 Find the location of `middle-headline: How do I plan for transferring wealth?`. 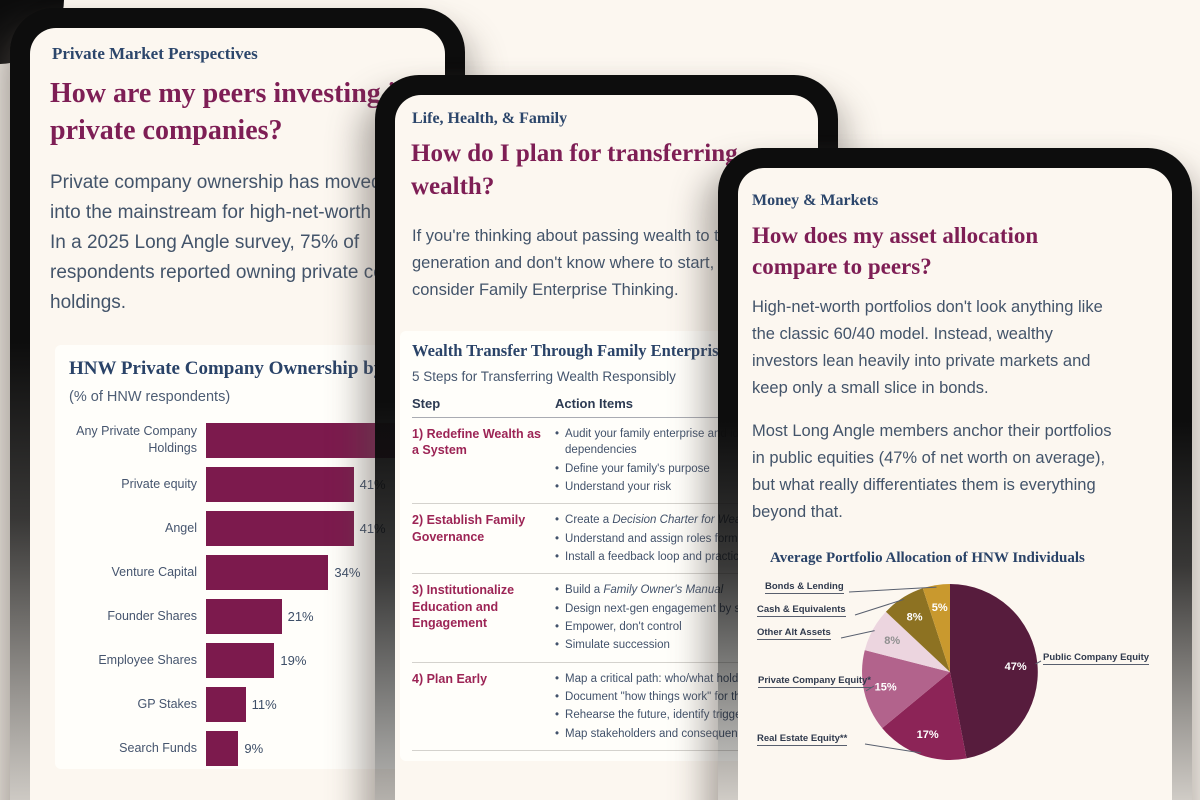

middle-headline: How do I plan for transferring wealth? is located at coordinates (574, 170).